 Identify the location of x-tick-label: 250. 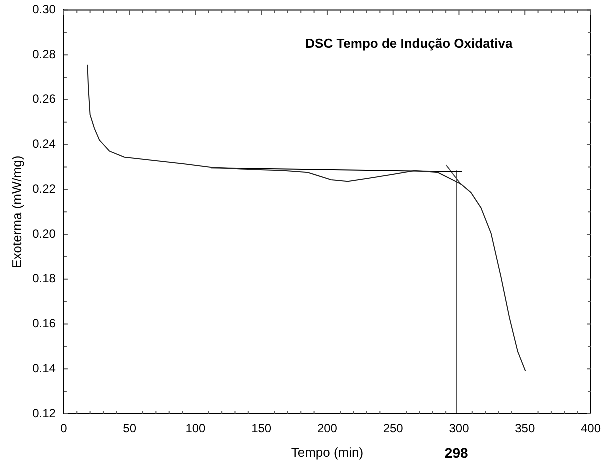
(393, 429).